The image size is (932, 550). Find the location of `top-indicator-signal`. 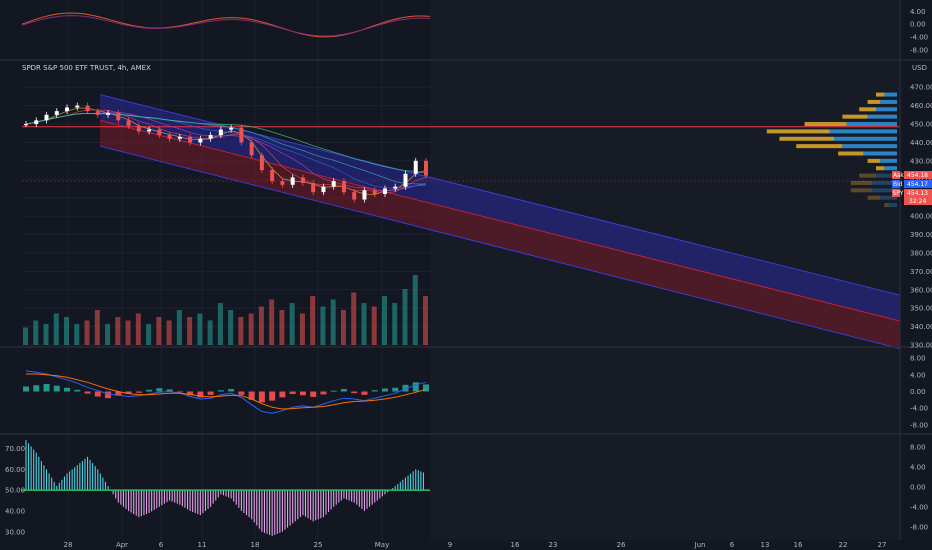

top-indicator-signal is located at coordinates (226, 26).